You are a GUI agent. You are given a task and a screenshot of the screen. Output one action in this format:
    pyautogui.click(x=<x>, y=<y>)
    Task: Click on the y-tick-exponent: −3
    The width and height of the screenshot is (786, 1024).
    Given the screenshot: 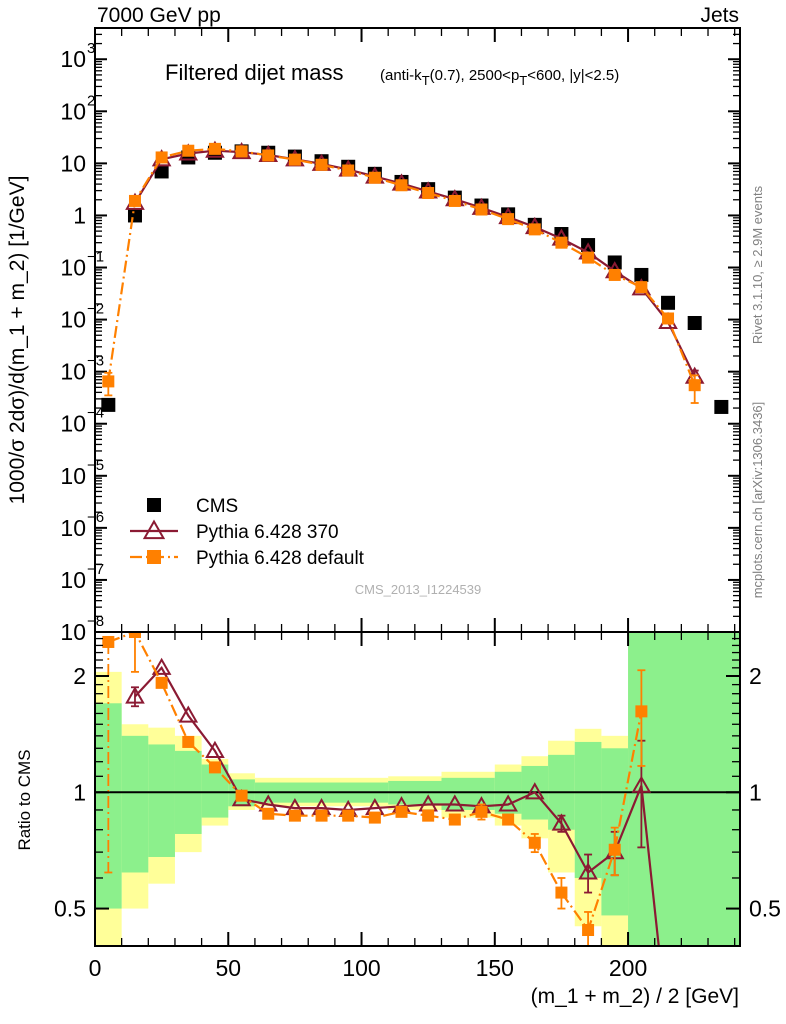 What is the action you would take?
    pyautogui.click(x=95, y=361)
    